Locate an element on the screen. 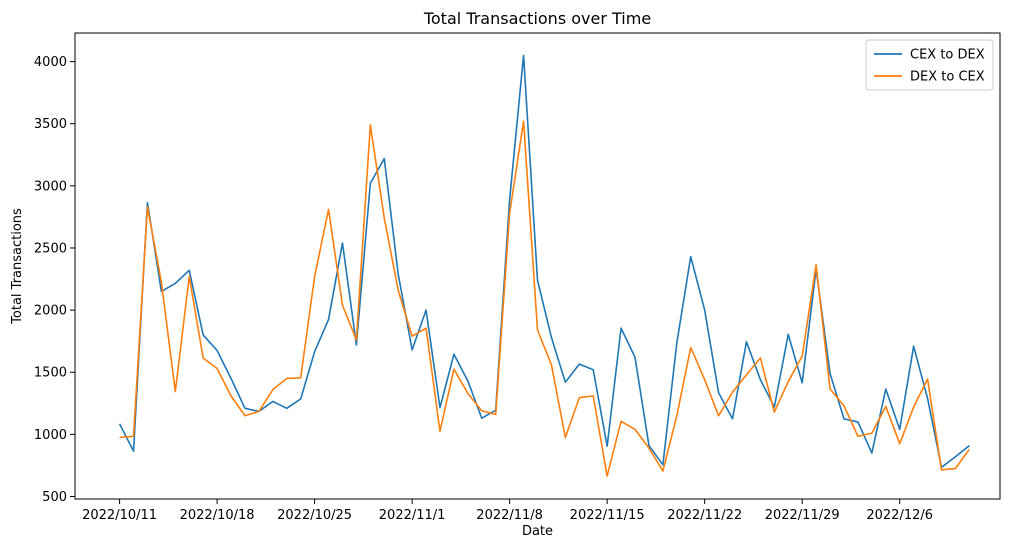 This screenshot has height=547, width=1014. x-tick-label: 2022/11/1 is located at coordinates (412, 515).